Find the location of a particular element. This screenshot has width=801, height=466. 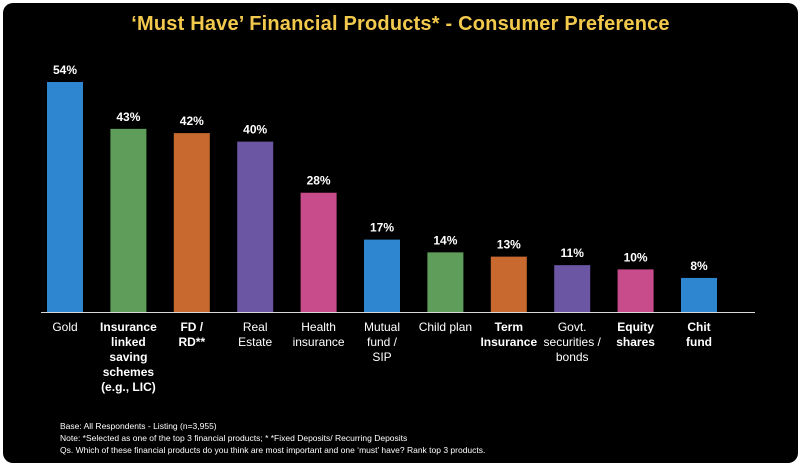

category-label-3: Real Estate is located at coordinates (255, 334).